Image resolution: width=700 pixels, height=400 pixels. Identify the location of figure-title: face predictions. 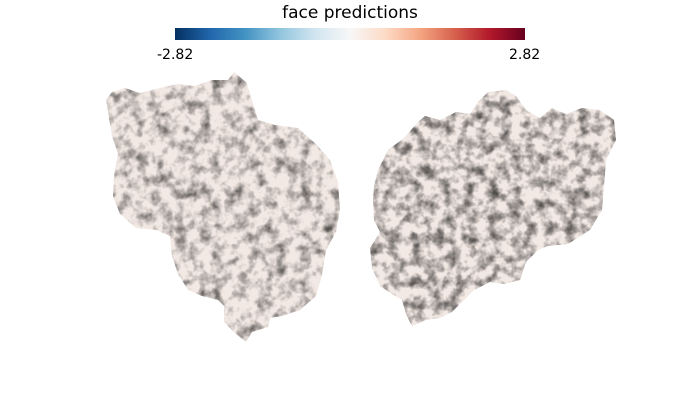
(350, 13).